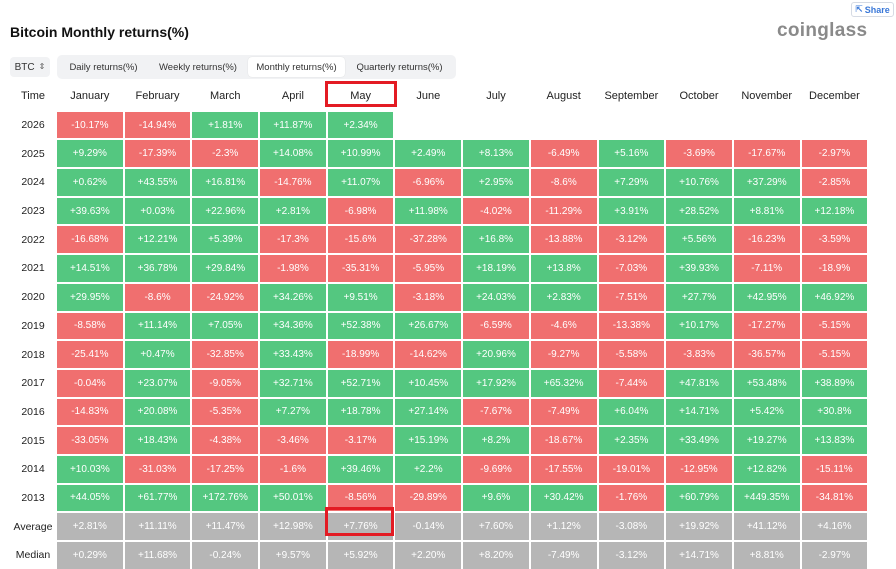 Image resolution: width=896 pixels, height=569 pixels. I want to click on return-cell: +52.71%, so click(360, 383).